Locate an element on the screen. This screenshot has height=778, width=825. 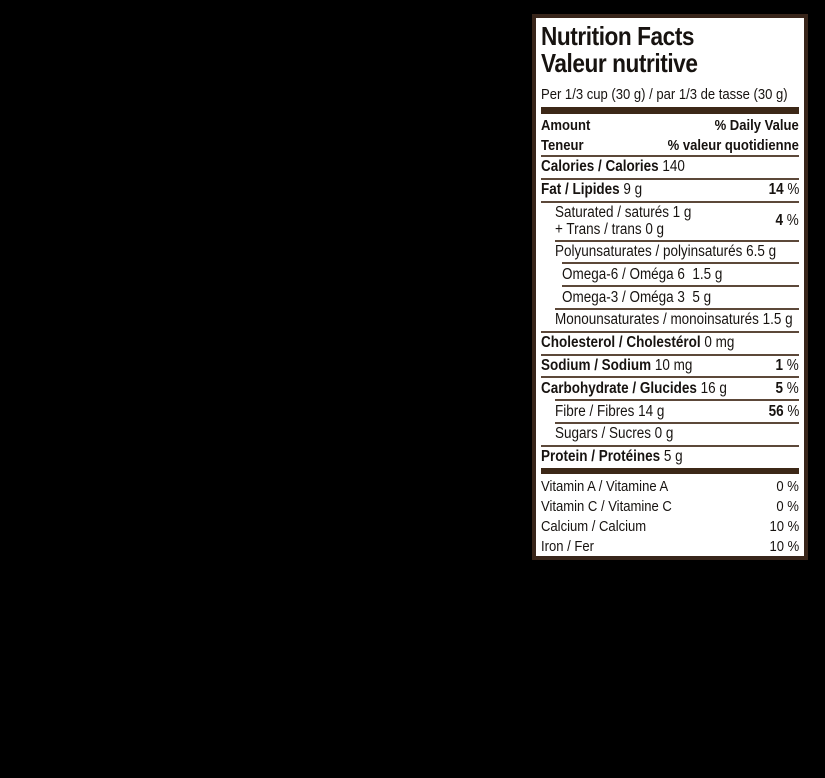
nutrient-label: Protein / Protéines 5 g is located at coordinates (622, 457).